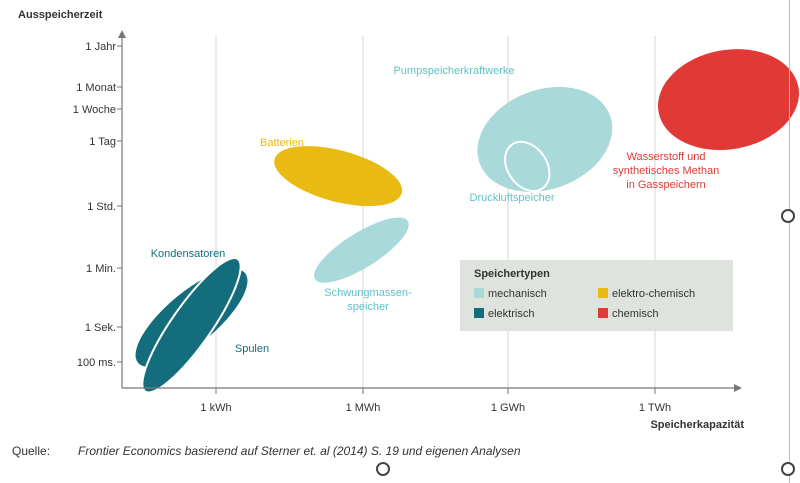 The image size is (800, 483). Describe the element at coordinates (655, 408) in the screenshot. I see `x-tick-label-3: 1 TWh` at that location.